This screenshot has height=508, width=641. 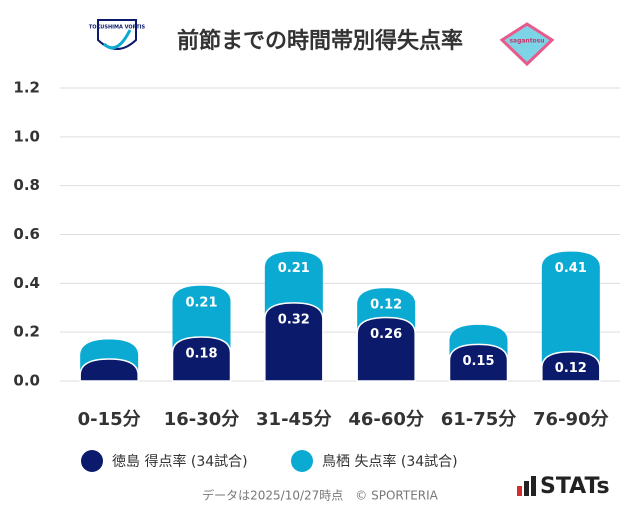 What do you see at coordinates (386, 334) in the screenshot?
I see `value-label: 0.26` at bounding box center [386, 334].